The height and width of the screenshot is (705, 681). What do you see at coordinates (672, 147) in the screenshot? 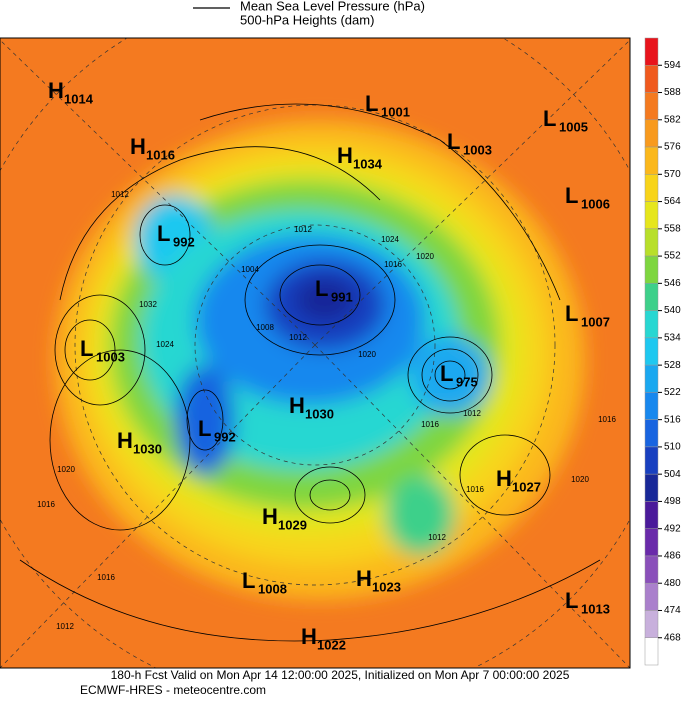
I see `colorbar-label: 576` at bounding box center [672, 147].